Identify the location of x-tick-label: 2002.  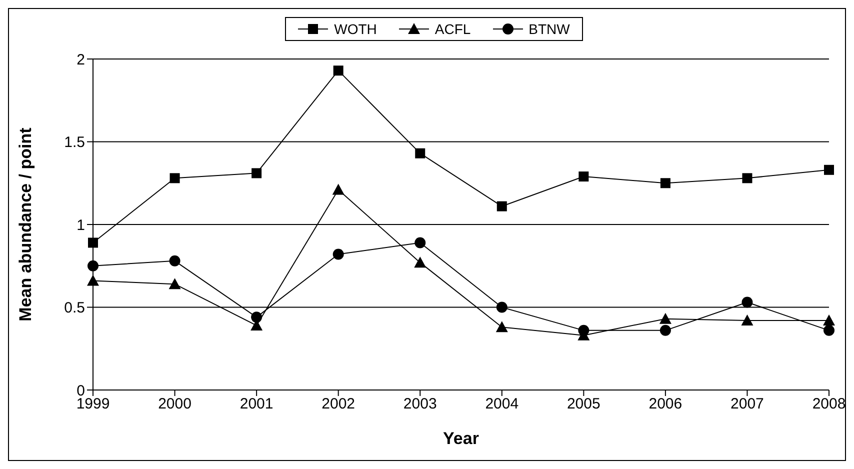
(339, 404).